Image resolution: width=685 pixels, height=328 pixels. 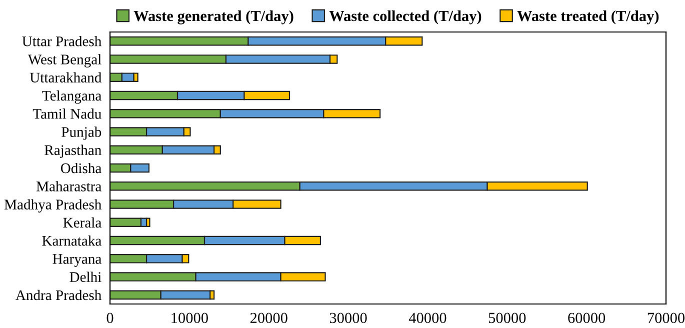 What do you see at coordinates (427, 318) in the screenshot?
I see `x-tick-label: 40000` at bounding box center [427, 318].